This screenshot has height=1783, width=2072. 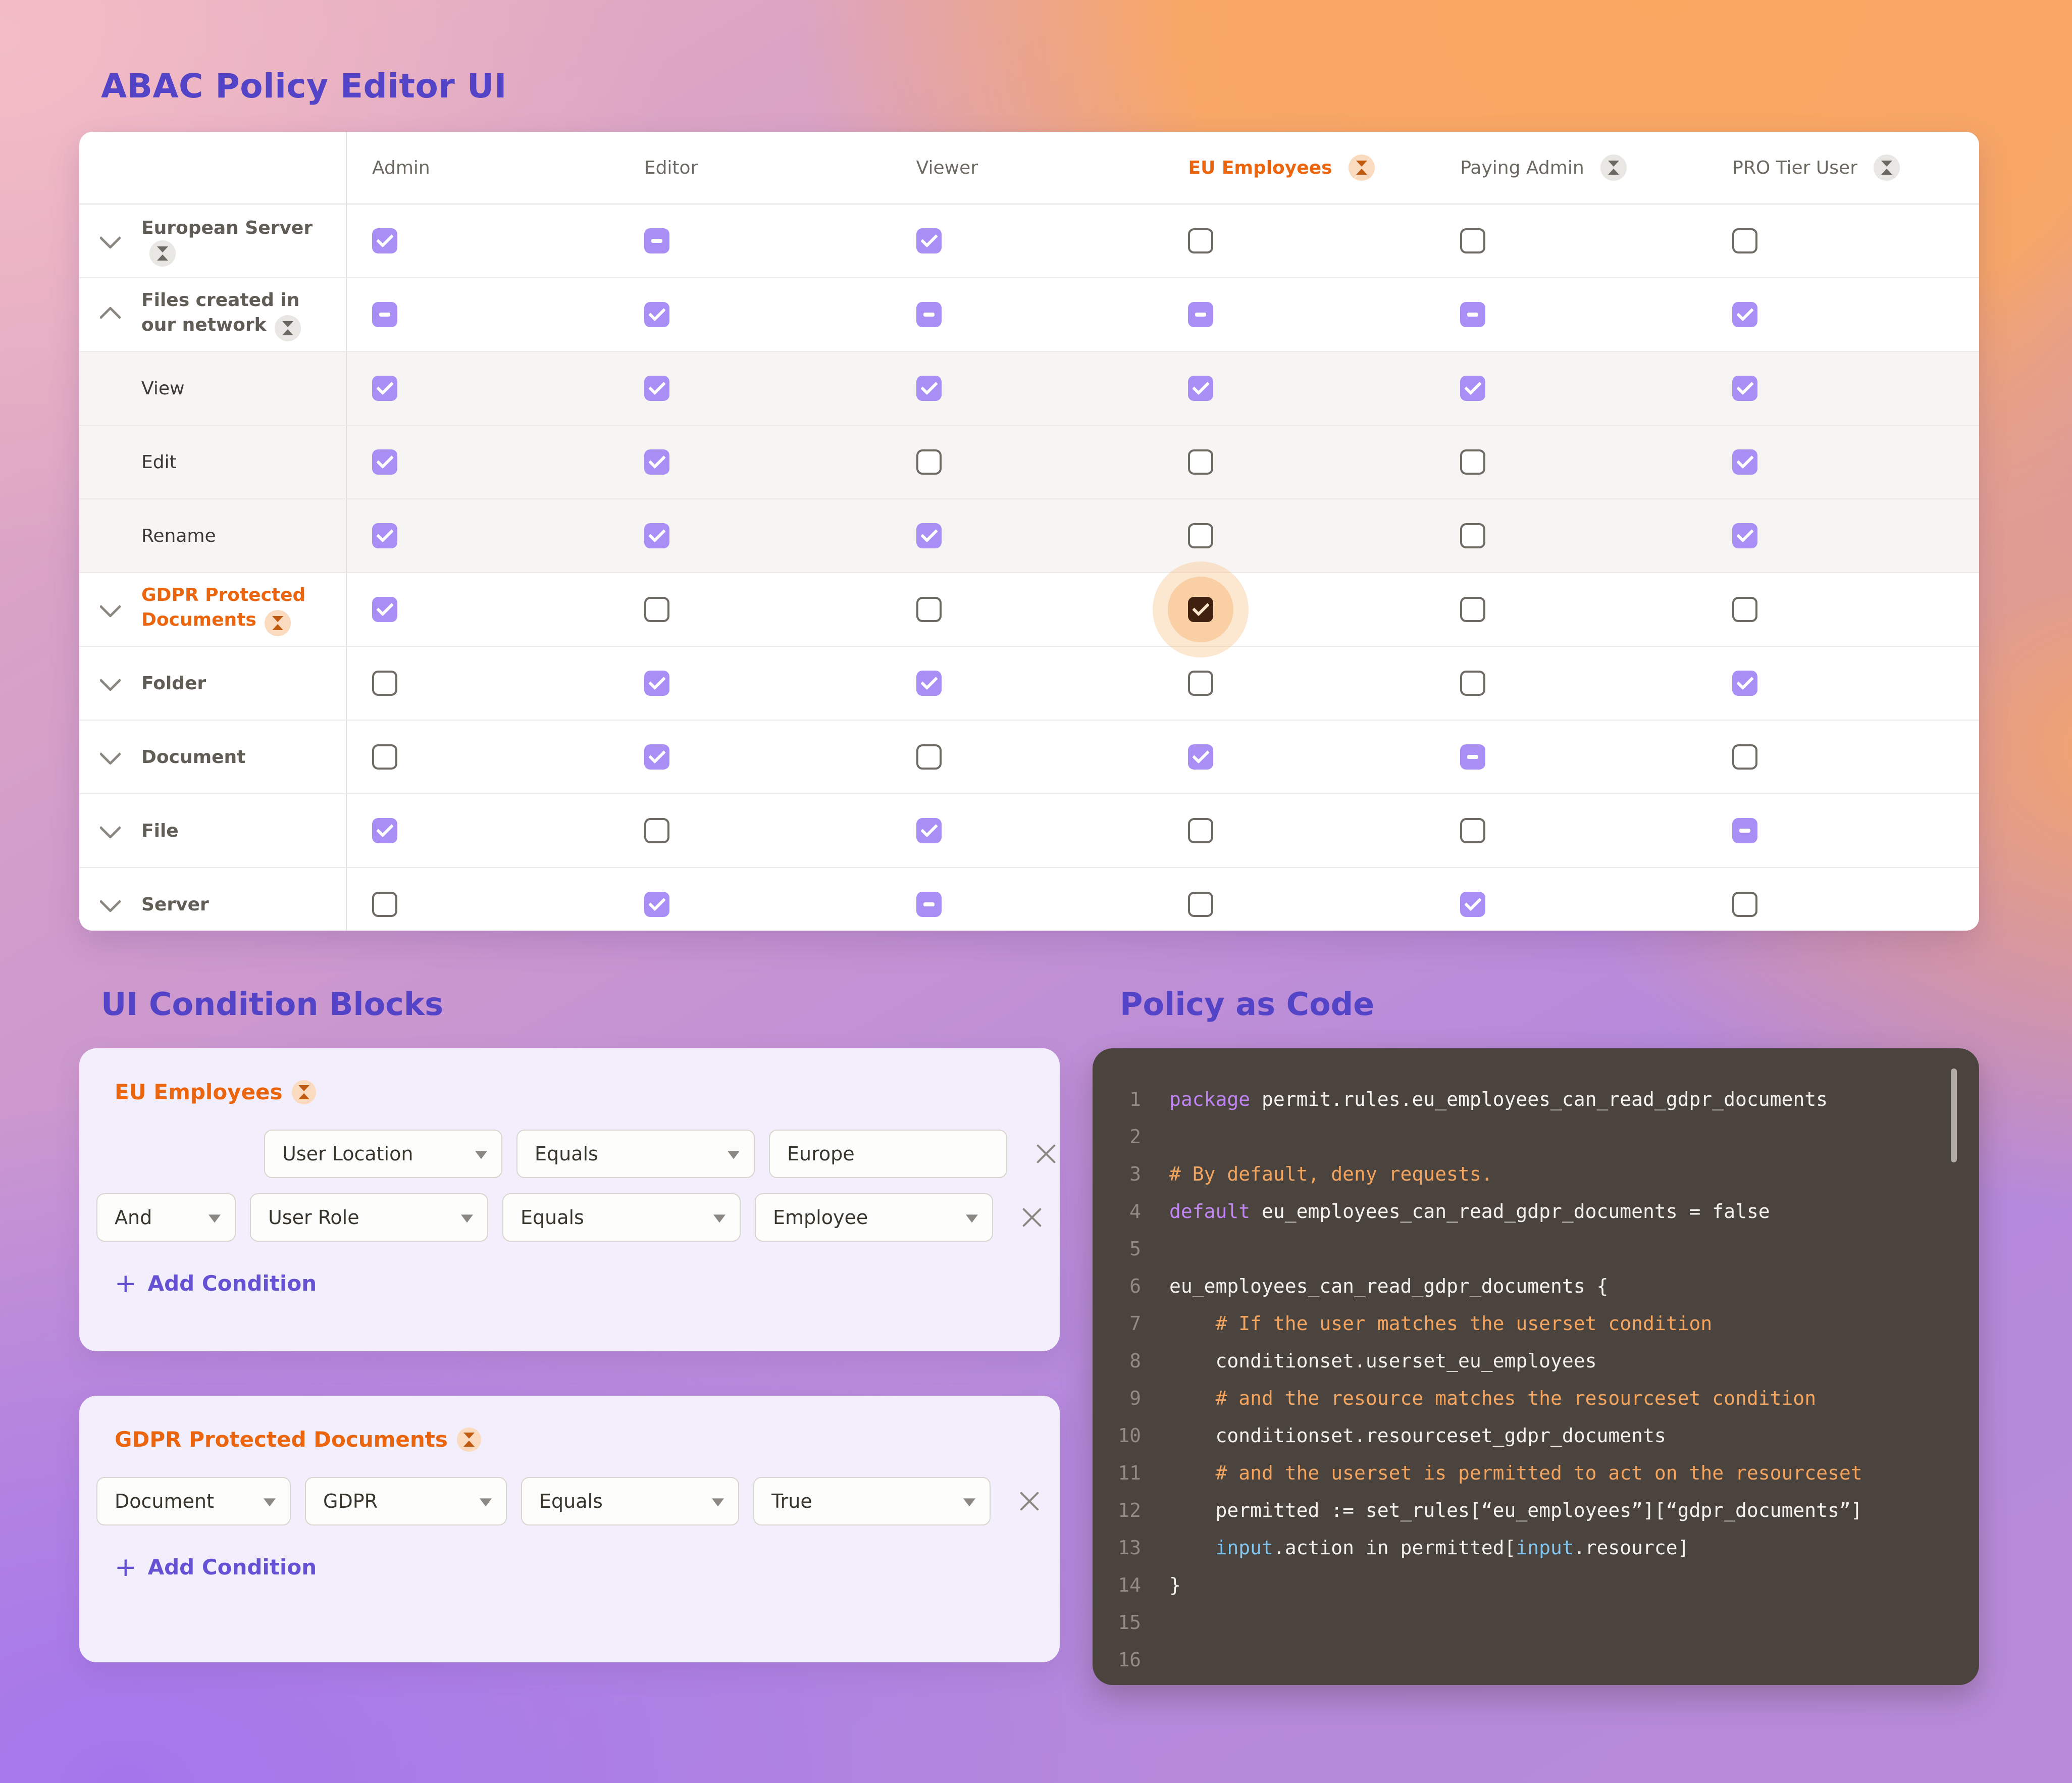 What do you see at coordinates (571, 1501) in the screenshot?
I see `field-value: Equals` at bounding box center [571, 1501].